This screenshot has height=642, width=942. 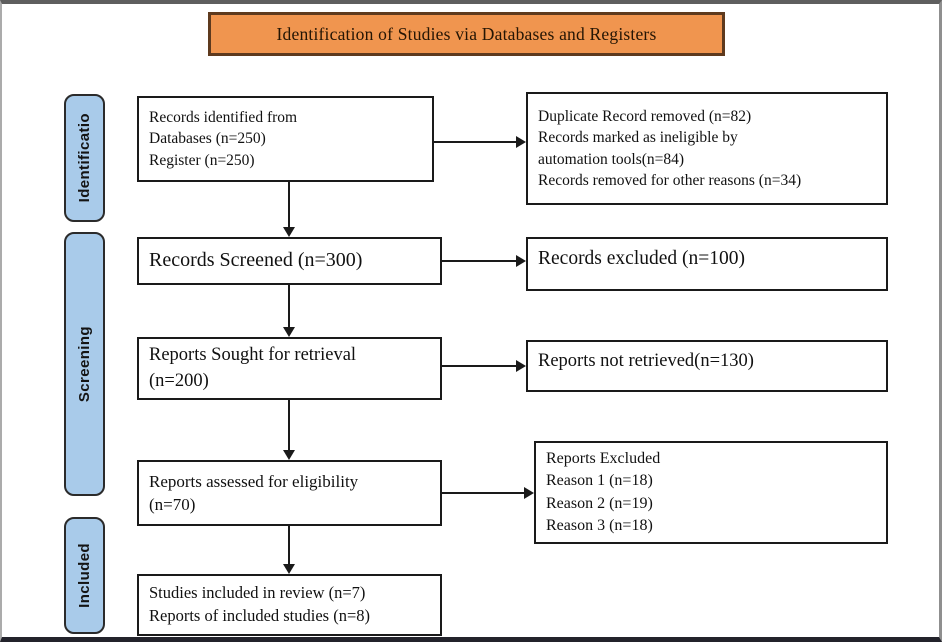 What do you see at coordinates (289, 368) in the screenshot?
I see `box-reports-sought: Reports Sought for retrieval (n=200)` at bounding box center [289, 368].